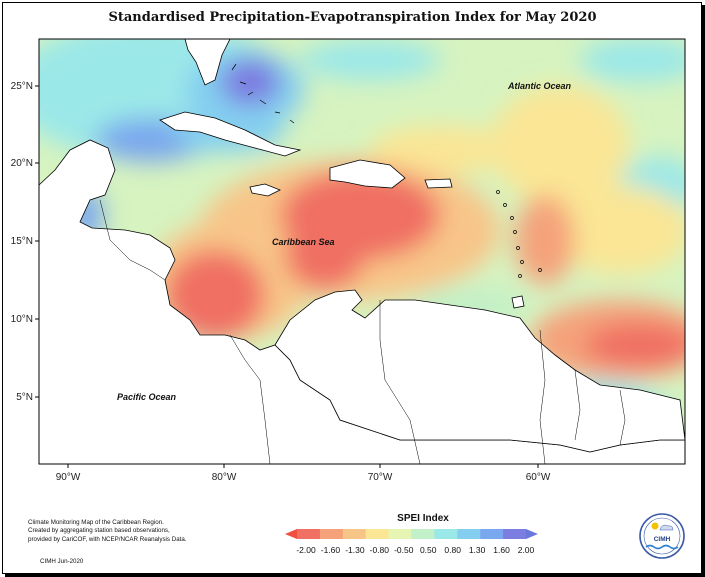  Describe the element at coordinates (355, 550) in the screenshot. I see `legend-tick-label: -1.30` at that location.